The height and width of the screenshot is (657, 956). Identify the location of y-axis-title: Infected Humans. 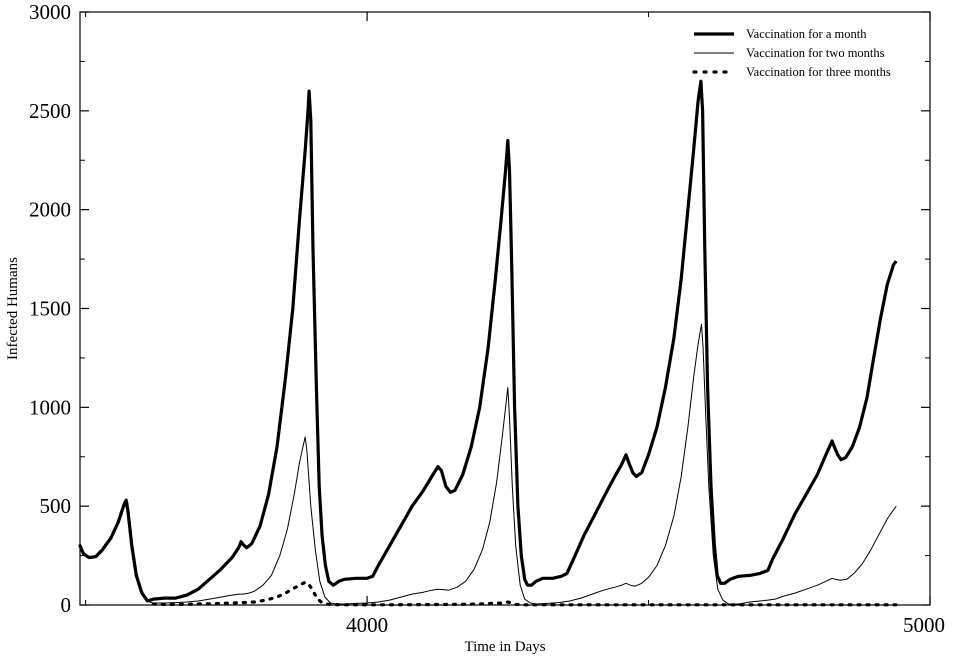
(13, 308).